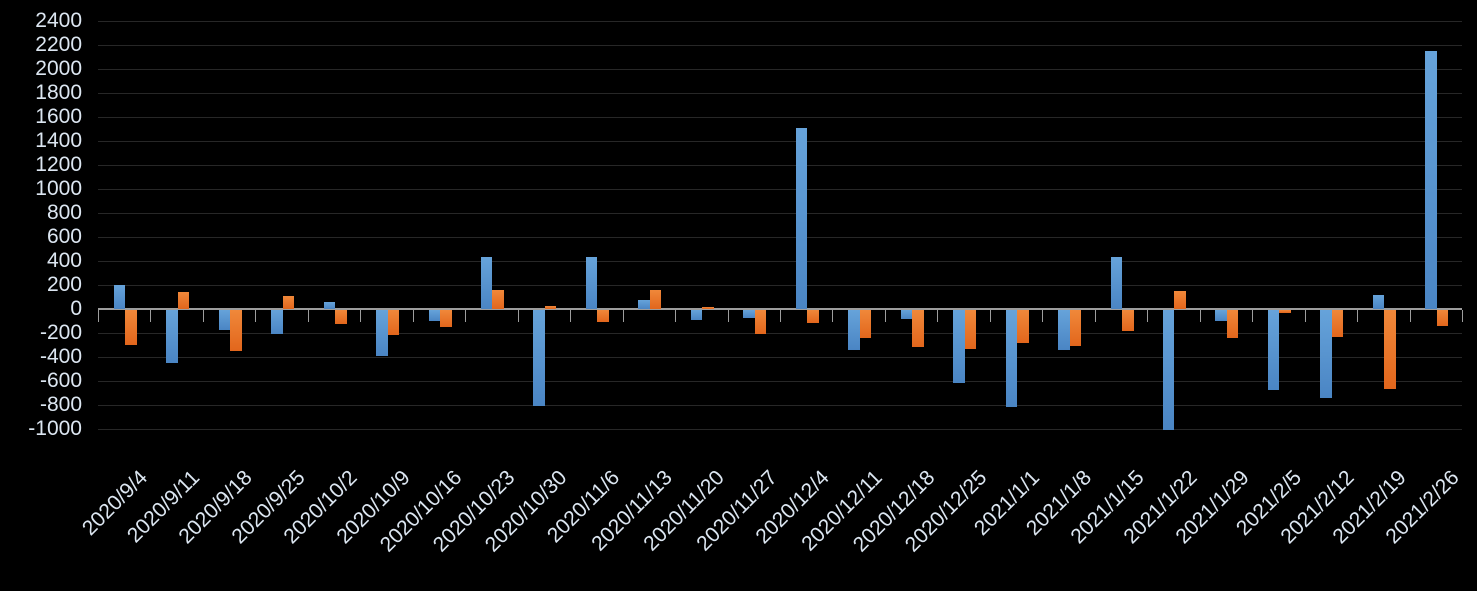  I want to click on y-axis-label: 2000, so click(58, 68).